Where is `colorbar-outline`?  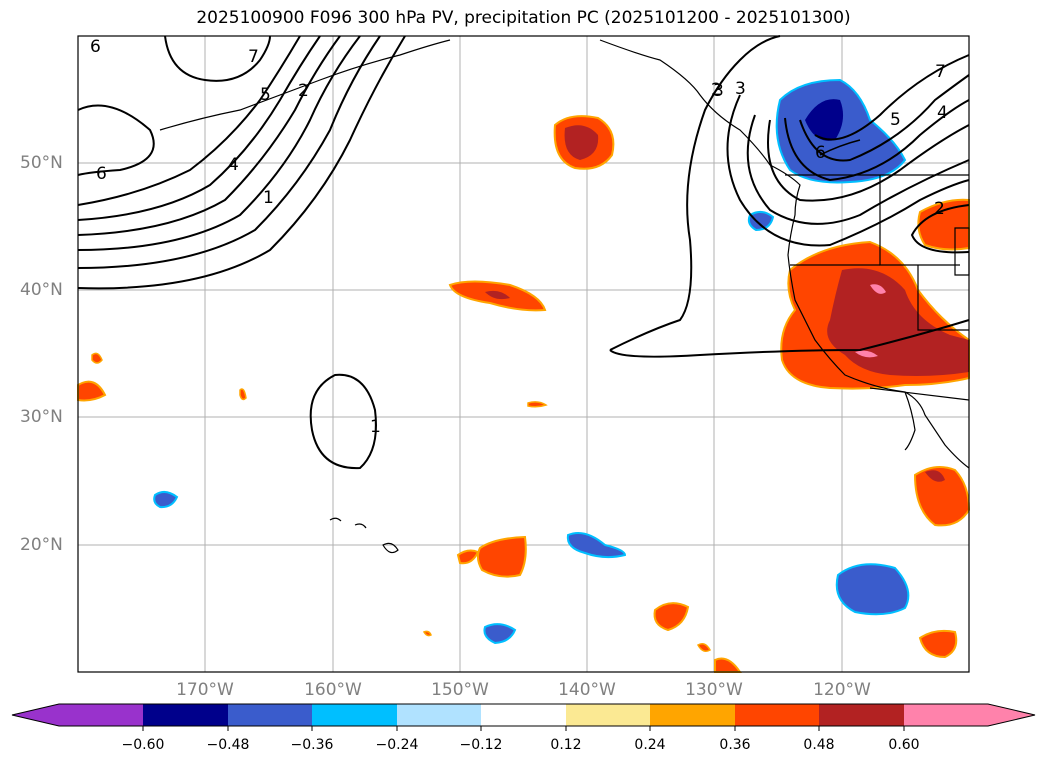 colorbar-outline is located at coordinates (523, 715).